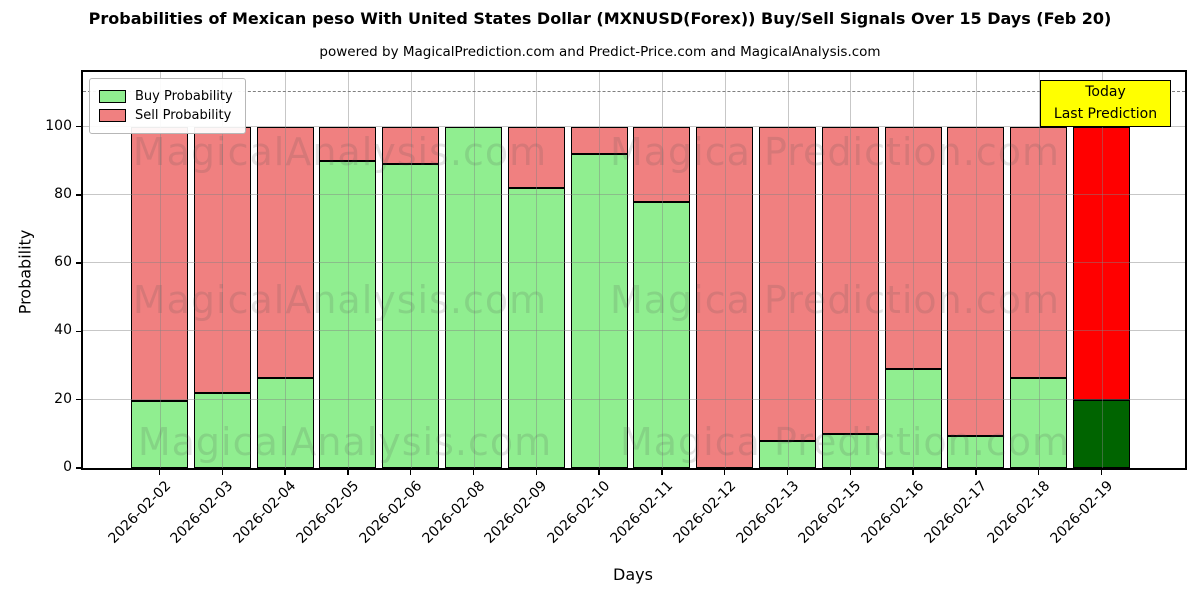 This screenshot has width=1200, height=600. What do you see at coordinates (1105, 113) in the screenshot?
I see `today-annotation-line2: Last Prediction` at bounding box center [1105, 113].